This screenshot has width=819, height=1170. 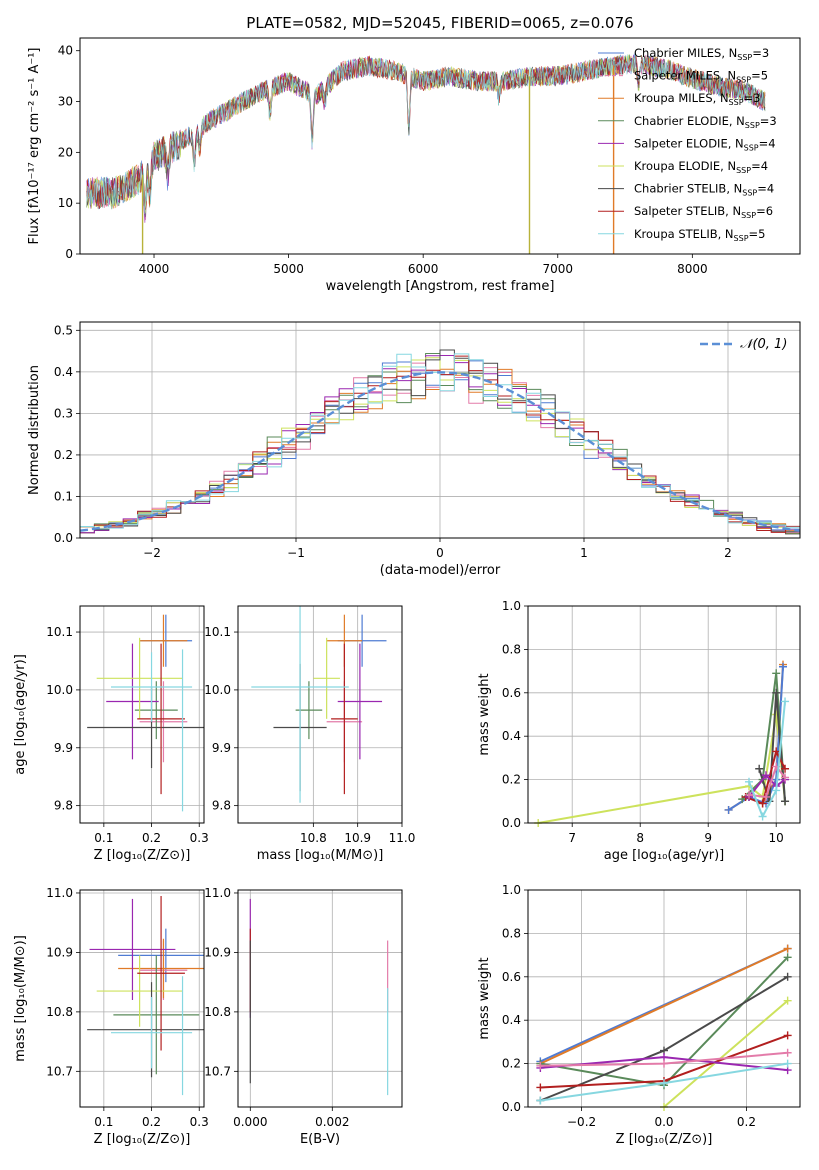 What do you see at coordinates (640, 838) in the screenshot?
I see `x-tick-label: 8` at bounding box center [640, 838].